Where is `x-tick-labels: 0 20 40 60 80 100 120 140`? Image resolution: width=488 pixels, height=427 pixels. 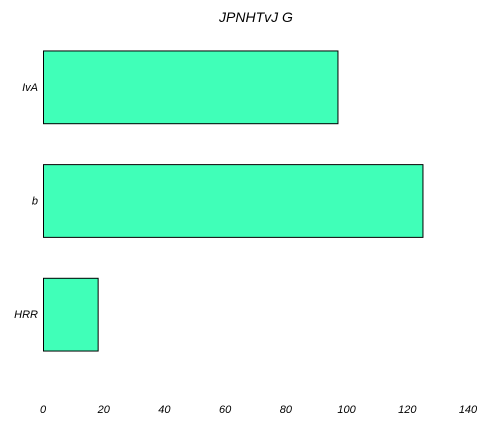
x-tick-labels: 0 20 40 60 80 100 120 140 is located at coordinates (259, 410).